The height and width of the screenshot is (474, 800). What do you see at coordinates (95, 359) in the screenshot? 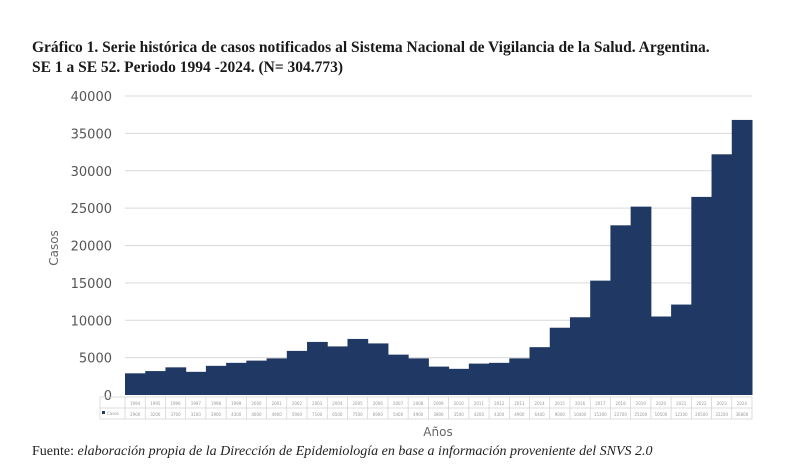
I see `y-tick-label: 5000` at bounding box center [95, 359].